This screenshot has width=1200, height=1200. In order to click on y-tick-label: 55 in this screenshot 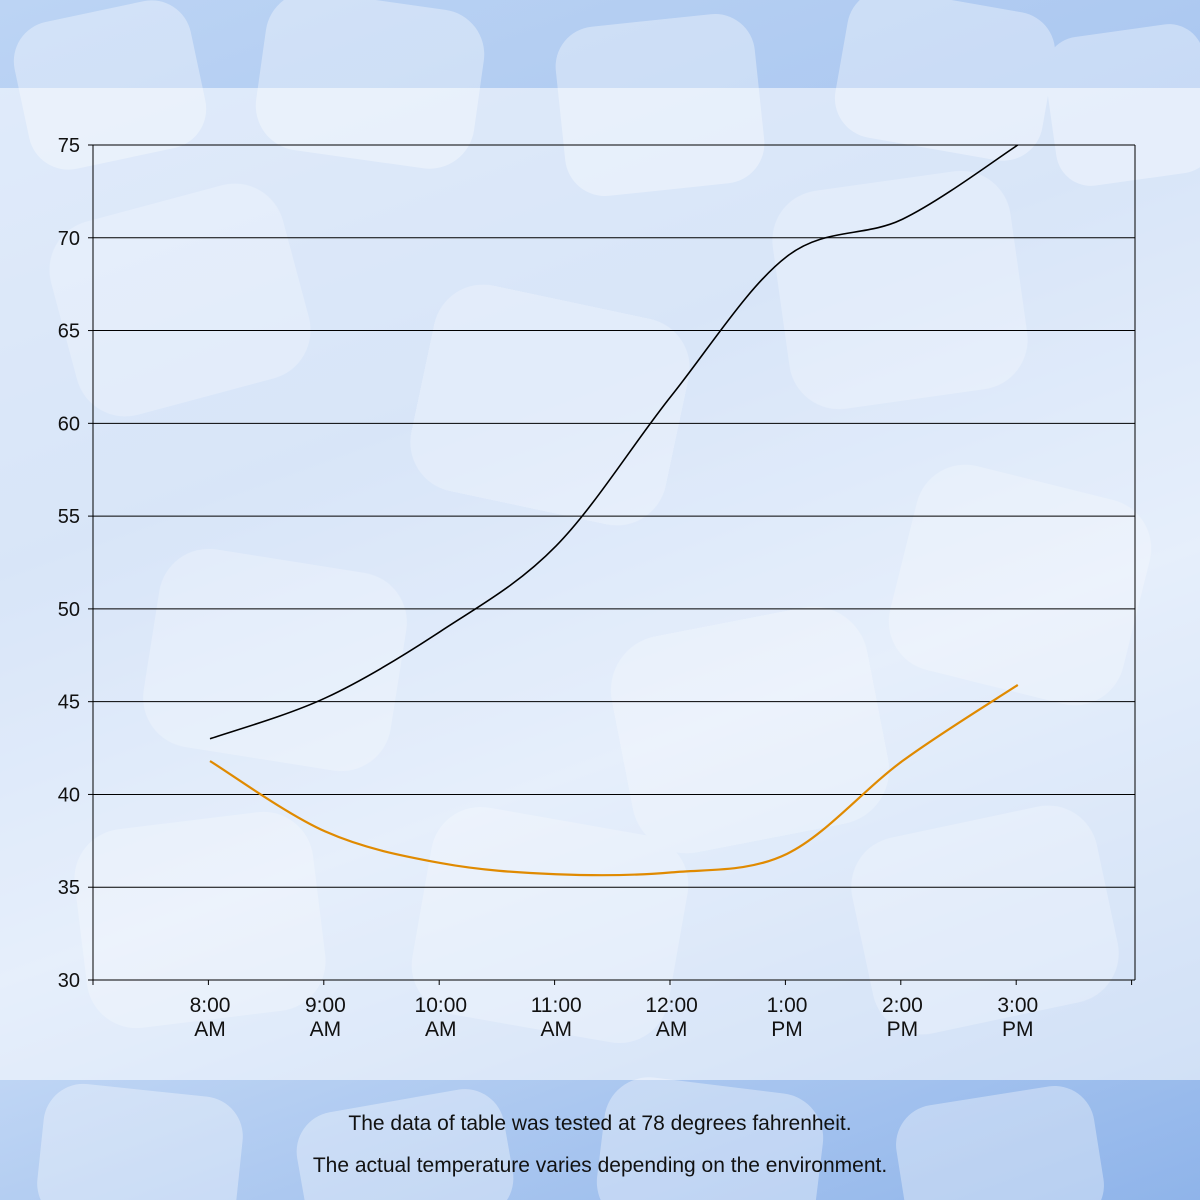, I will do `click(69, 517)`.